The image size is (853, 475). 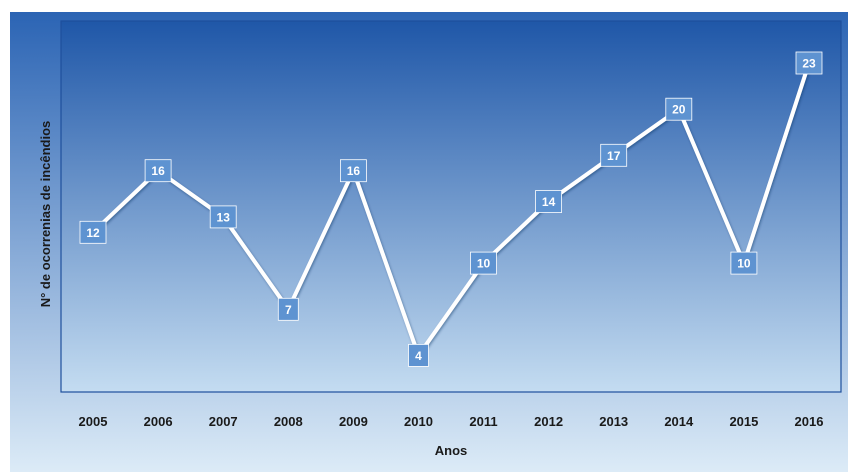 I want to click on y-axis-title: N° de ocorrenias de incêndios, so click(x=45, y=214).